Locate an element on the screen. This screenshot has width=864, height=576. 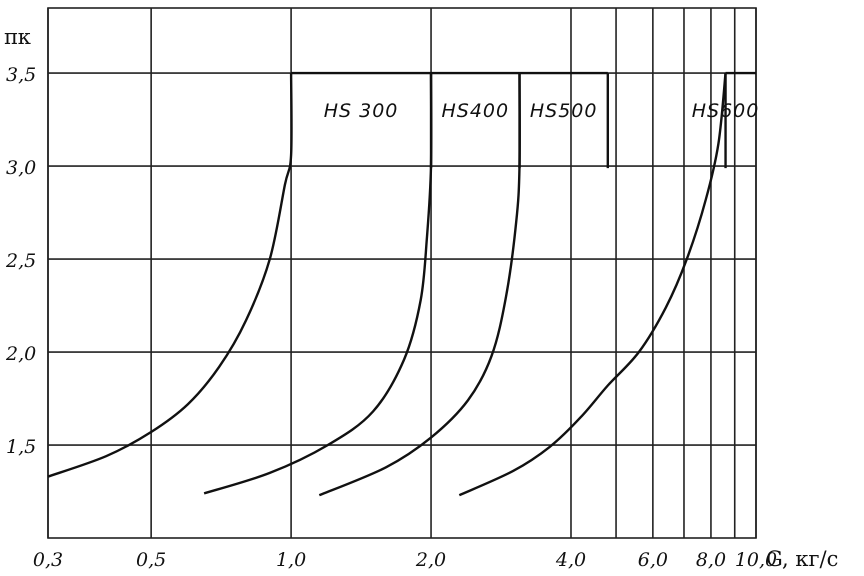
series-labels: HS 300 HS400 HS500 HS600 is located at coordinates (542, 111).